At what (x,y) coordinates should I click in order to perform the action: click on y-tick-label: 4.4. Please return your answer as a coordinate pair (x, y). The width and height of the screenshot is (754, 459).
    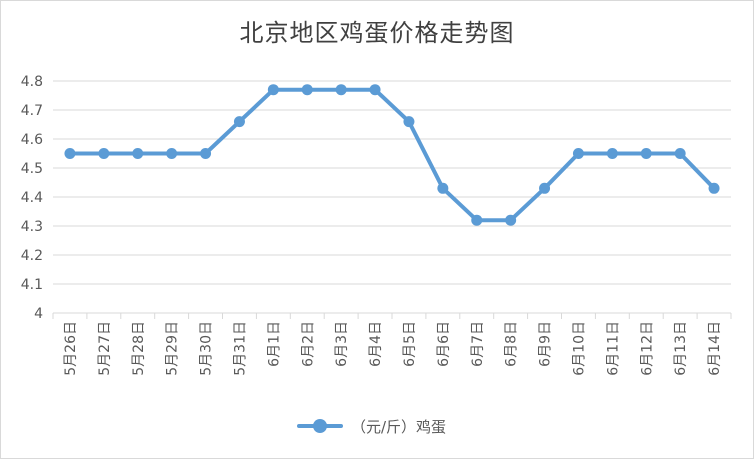
    Looking at the image, I should click on (32, 198).